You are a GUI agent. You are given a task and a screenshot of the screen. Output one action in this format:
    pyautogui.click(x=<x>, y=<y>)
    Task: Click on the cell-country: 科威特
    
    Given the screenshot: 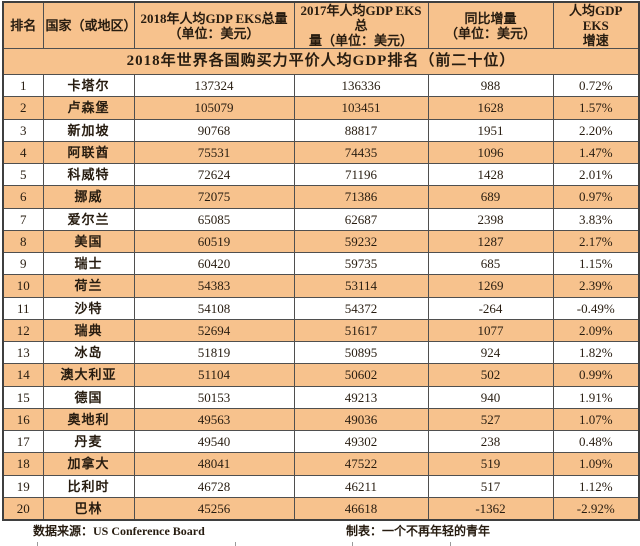 What is the action you would take?
    pyautogui.click(x=88, y=174)
    